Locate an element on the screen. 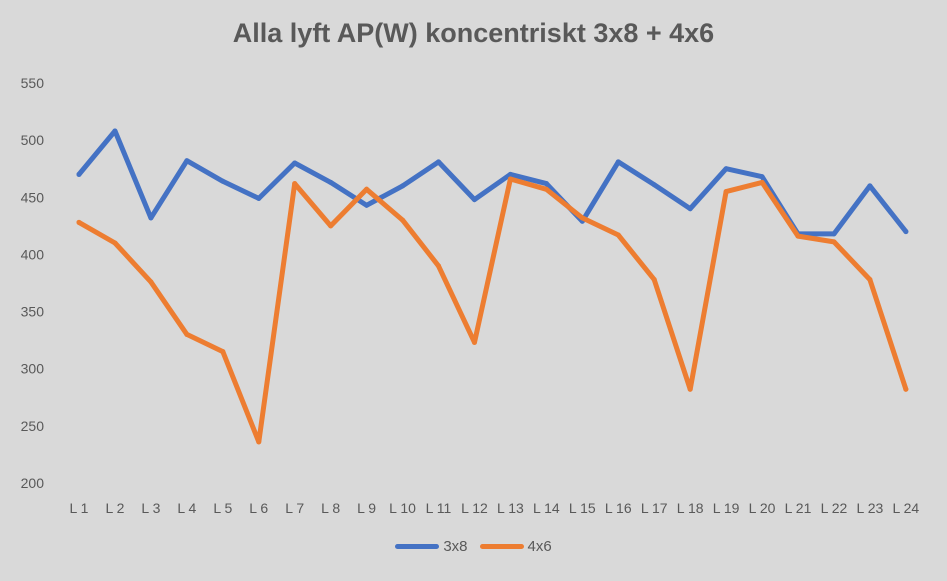 Image resolution: width=947 pixels, height=581 pixels. x-tick-label: L 1 is located at coordinates (79, 508).